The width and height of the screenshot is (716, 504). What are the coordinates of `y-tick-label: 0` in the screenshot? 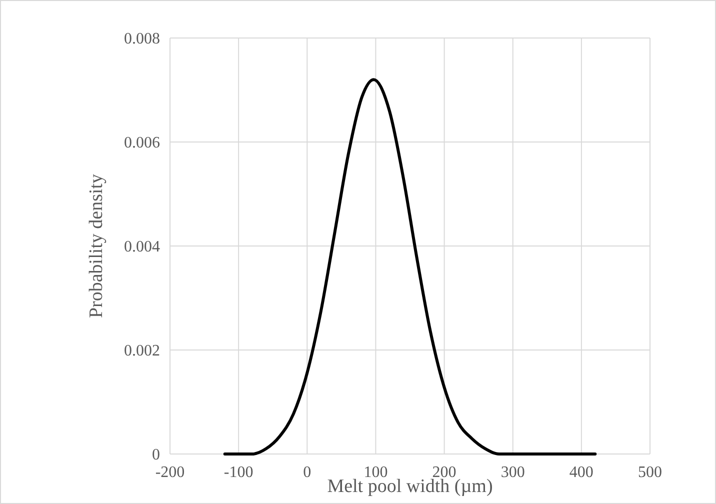 It's located at (156, 455).